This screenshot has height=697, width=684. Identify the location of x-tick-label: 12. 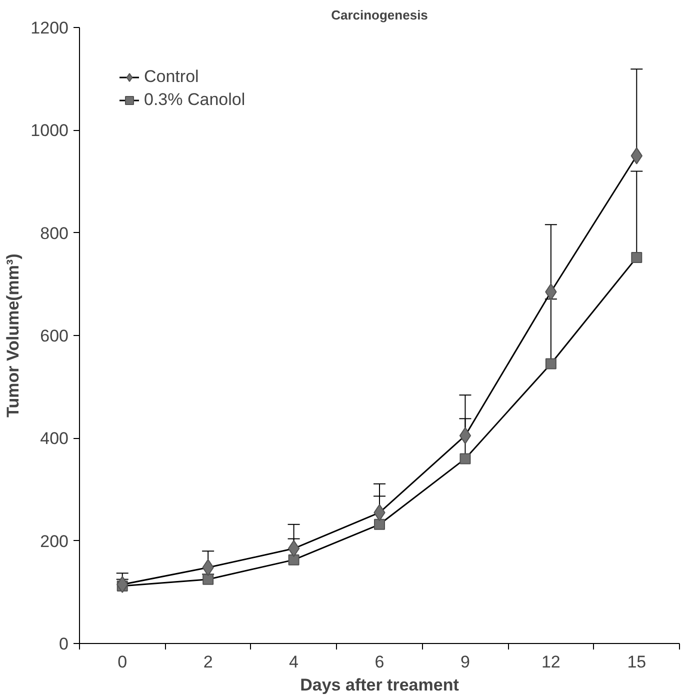
(550, 662).